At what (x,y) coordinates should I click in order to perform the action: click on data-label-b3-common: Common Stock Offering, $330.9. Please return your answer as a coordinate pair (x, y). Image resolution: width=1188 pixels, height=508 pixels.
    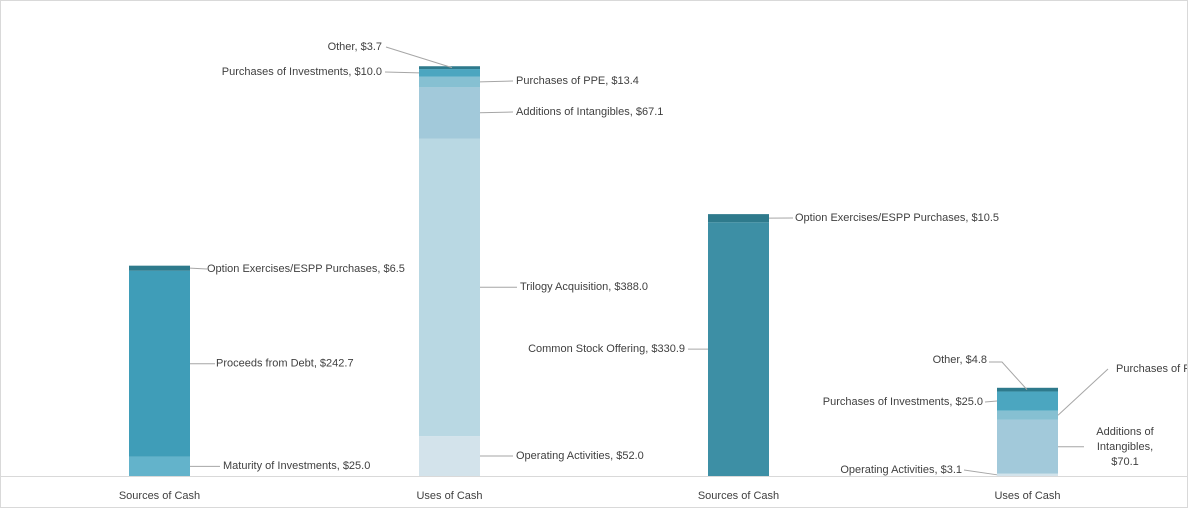
    Looking at the image, I should click on (606, 349).